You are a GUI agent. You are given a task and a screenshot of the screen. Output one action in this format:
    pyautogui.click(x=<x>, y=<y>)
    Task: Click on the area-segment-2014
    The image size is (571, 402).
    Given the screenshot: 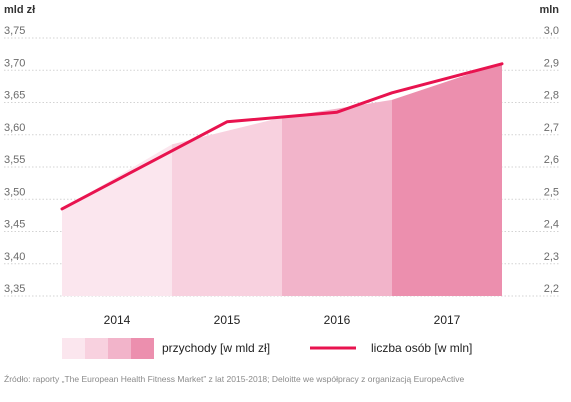 What is the action you would take?
    pyautogui.click(x=117, y=220)
    